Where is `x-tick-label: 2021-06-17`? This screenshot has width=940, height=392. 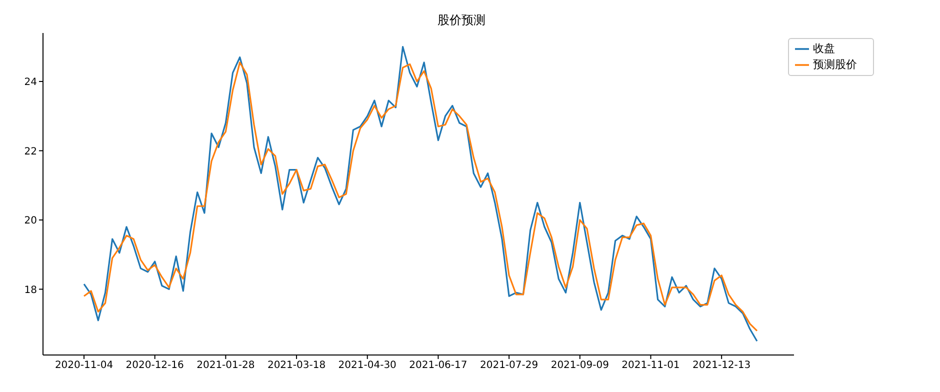
x-tick-label: 2021-06-17 is located at coordinates (438, 366).